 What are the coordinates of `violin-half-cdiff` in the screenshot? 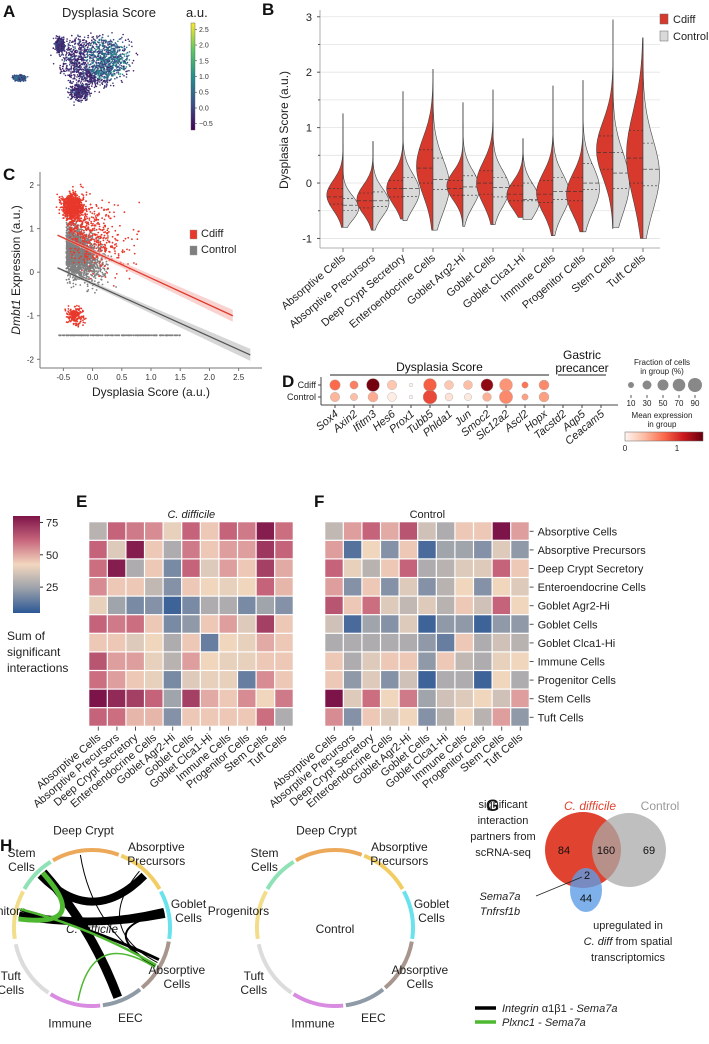 It's located at (365, 186).